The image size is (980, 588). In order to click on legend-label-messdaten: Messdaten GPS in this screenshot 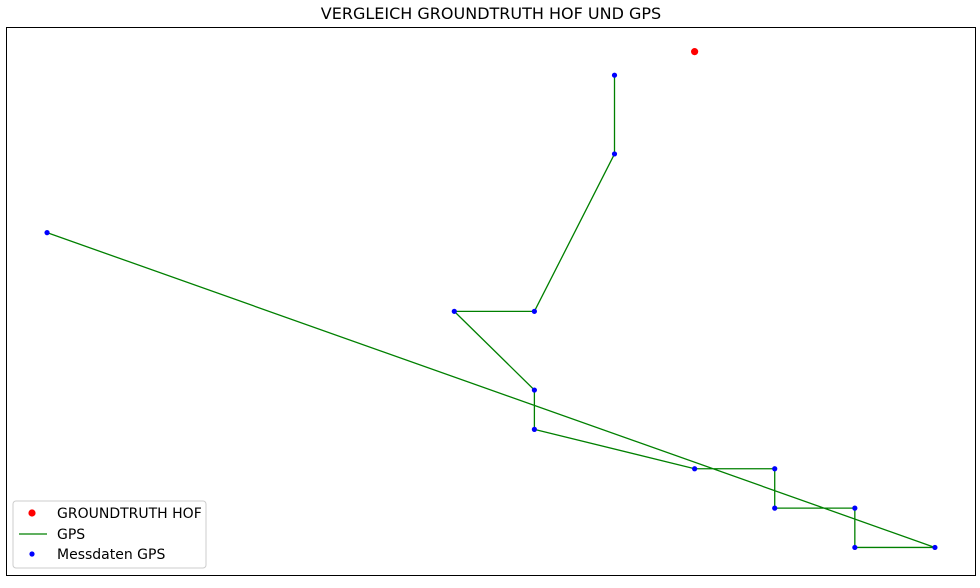, I will do `click(111, 555)`.